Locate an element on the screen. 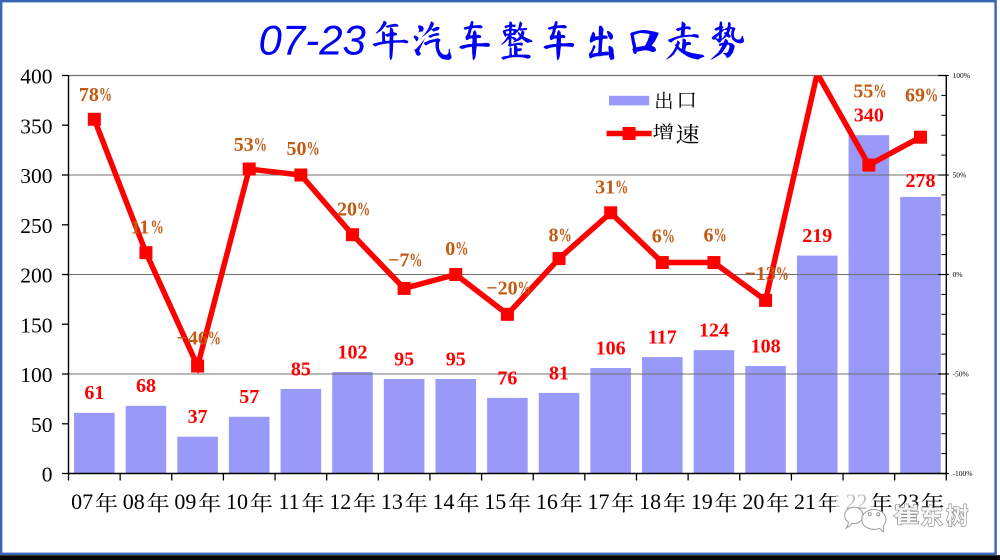 This screenshot has width=1000, height=560. svg-text: −46 is located at coordinates (191, 338).